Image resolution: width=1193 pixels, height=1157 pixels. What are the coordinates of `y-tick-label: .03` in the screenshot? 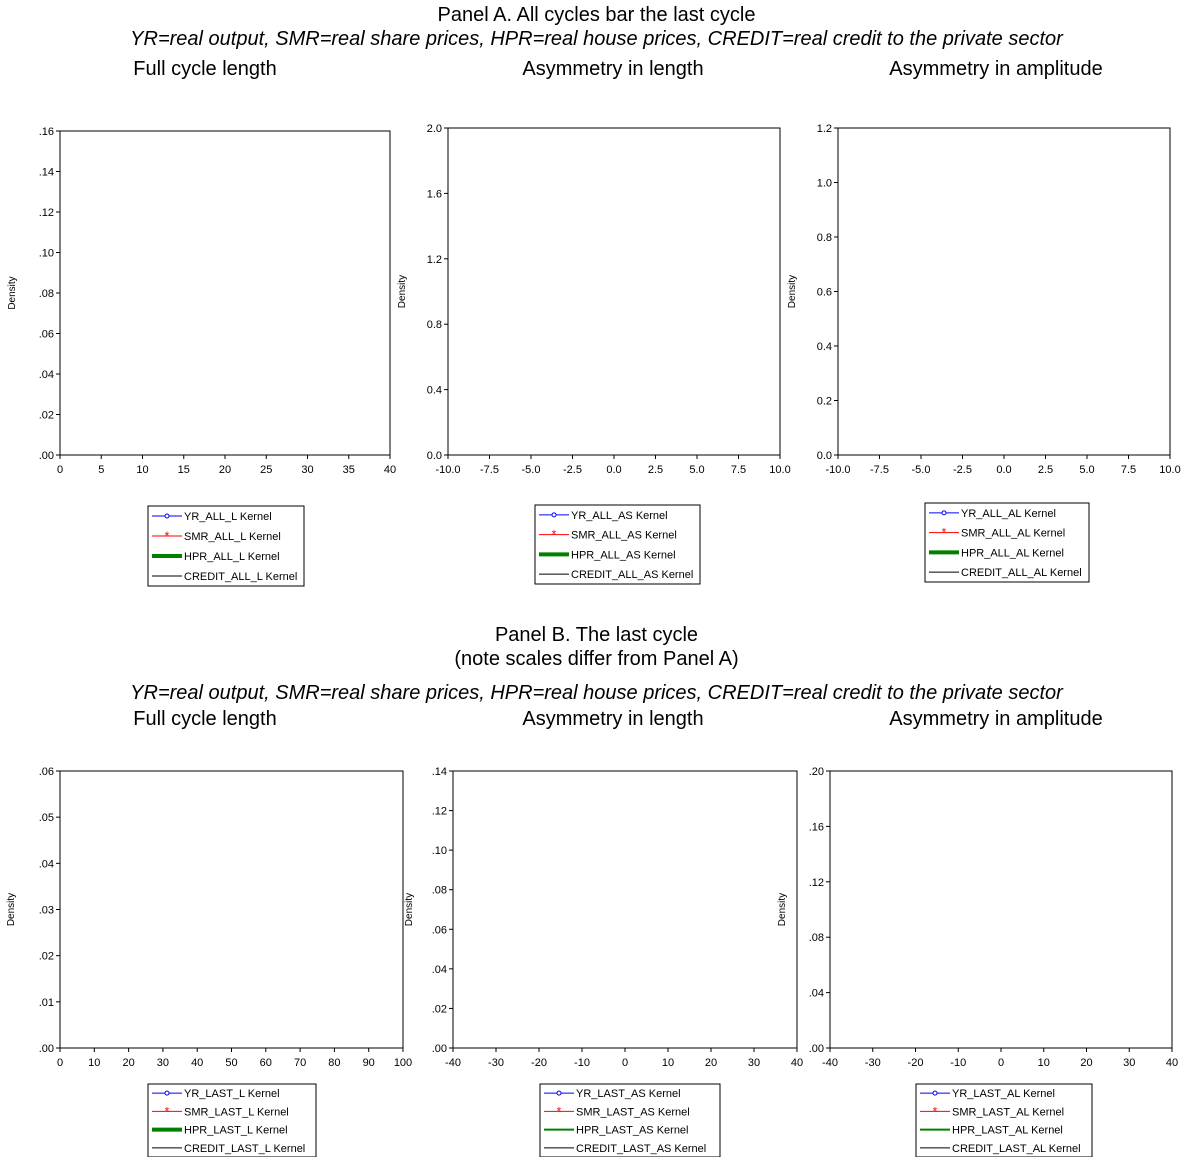 It's located at (46, 911).